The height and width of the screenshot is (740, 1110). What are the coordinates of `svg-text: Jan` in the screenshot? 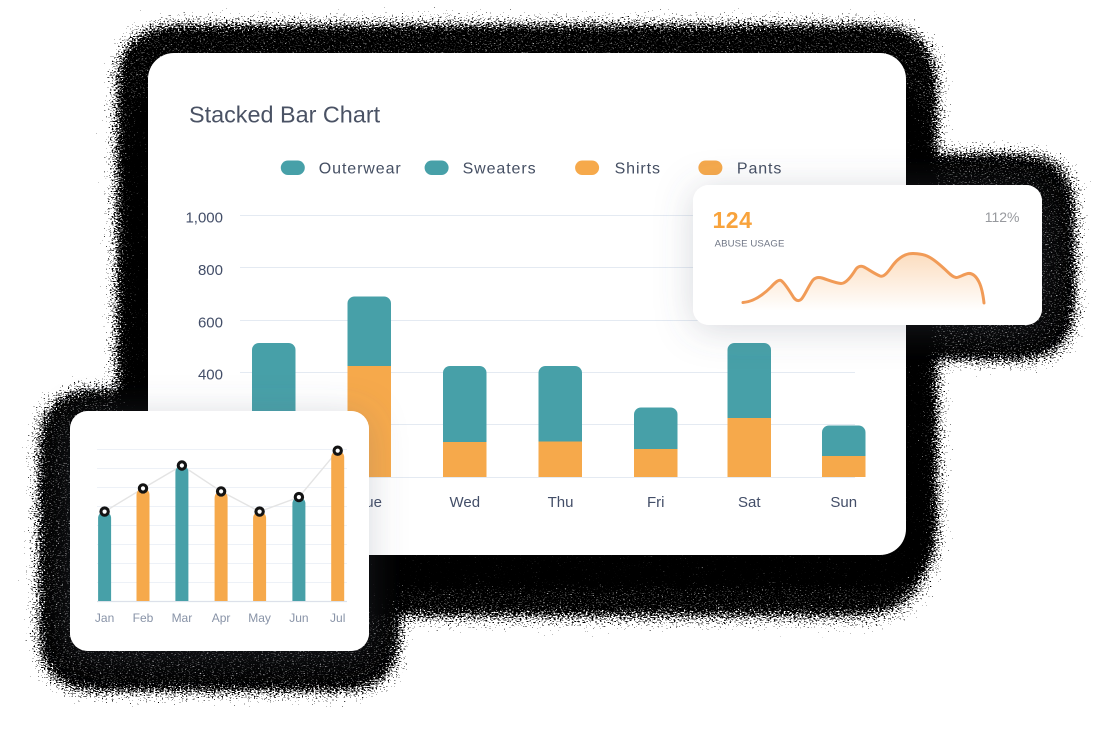 It's located at (104, 618).